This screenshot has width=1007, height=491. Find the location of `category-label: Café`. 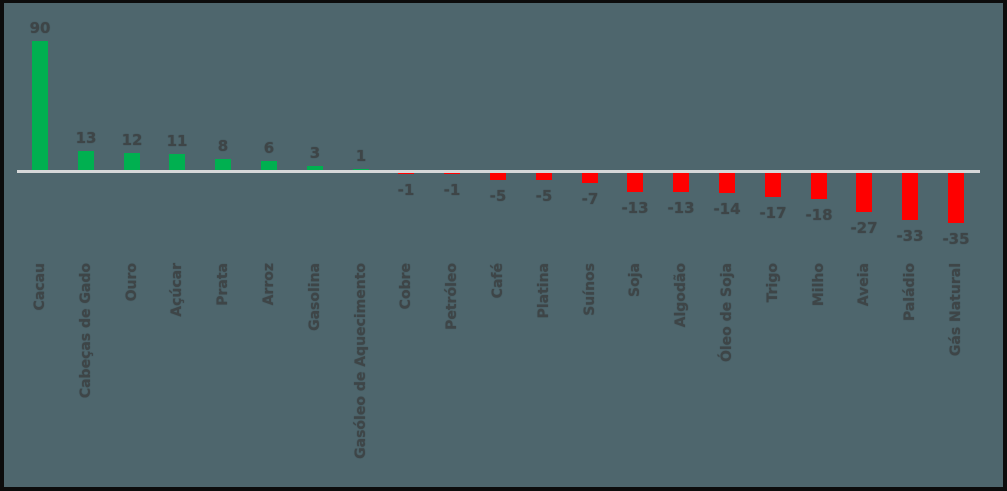

category-label: Café is located at coordinates (498, 281).